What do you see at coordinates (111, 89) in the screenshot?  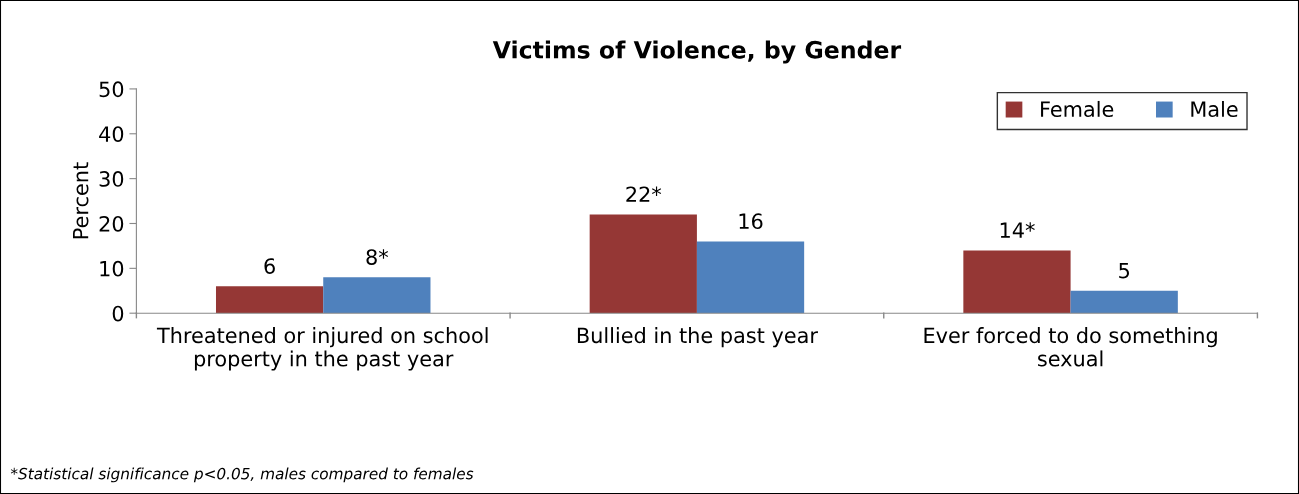 I see `y-tick-label: 50` at bounding box center [111, 89].